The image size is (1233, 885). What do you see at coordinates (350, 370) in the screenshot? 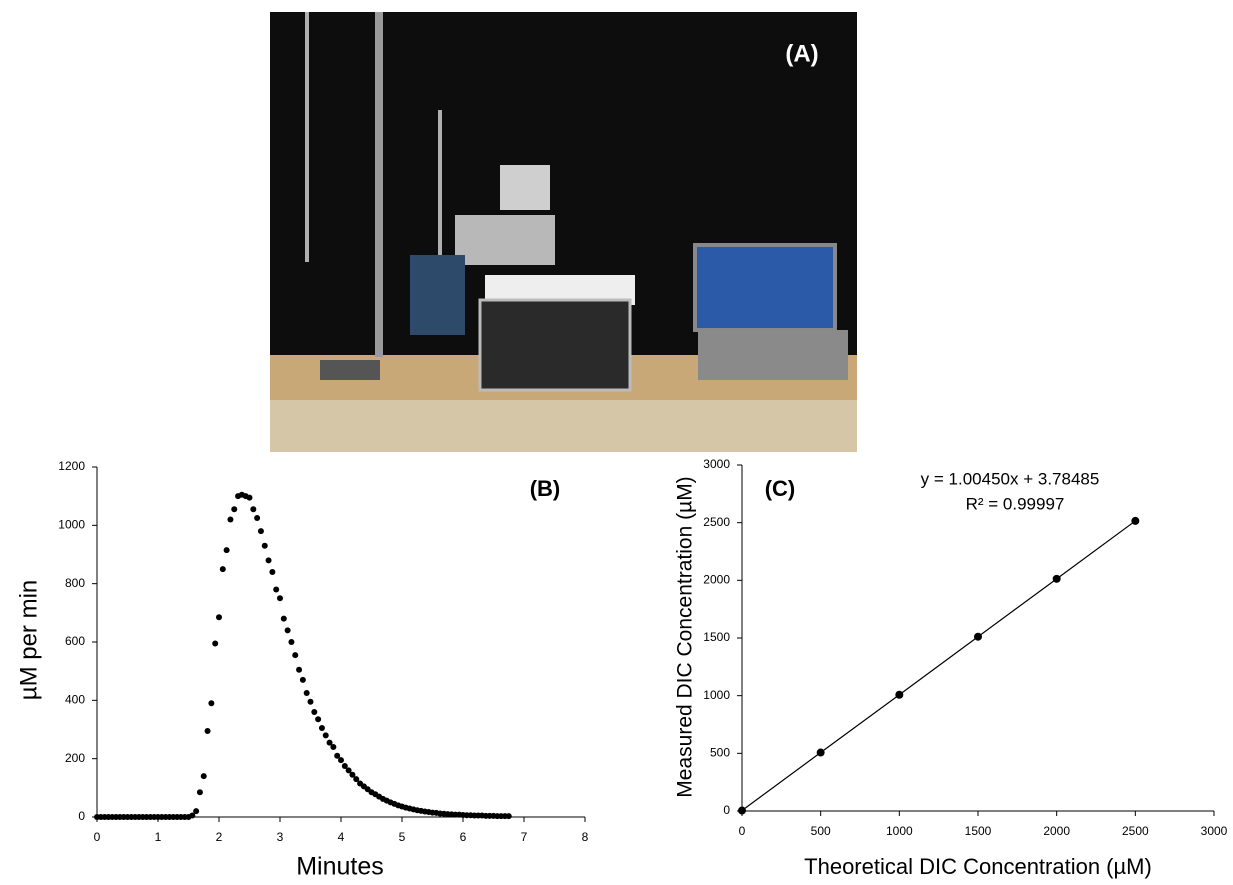
I see `tray` at bounding box center [350, 370].